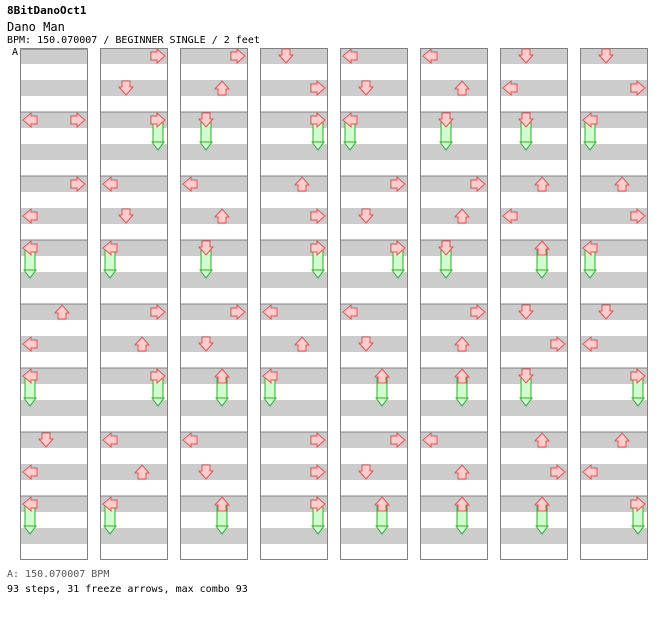 The width and height of the screenshot is (672, 620). Describe the element at coordinates (47, 10) in the screenshot. I see `song-title: 8BitDanoOct1` at that location.